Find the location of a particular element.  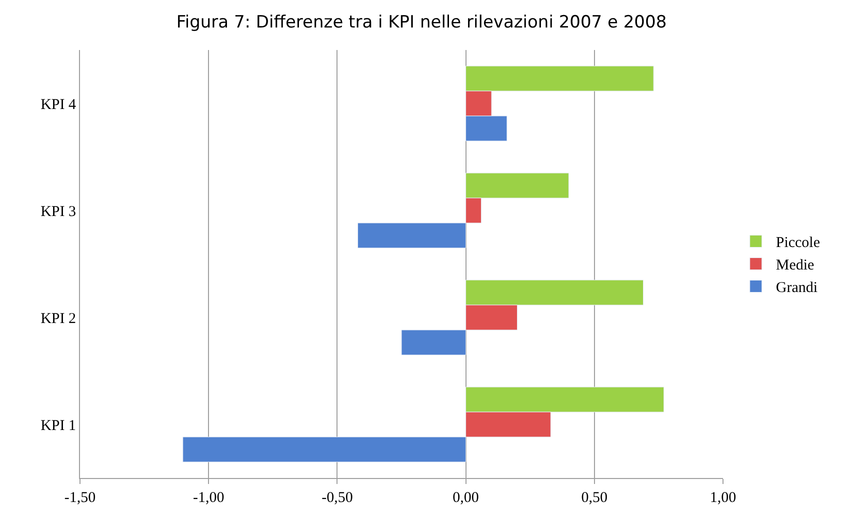

y-tick-label: KPI 4 is located at coordinates (58, 104).